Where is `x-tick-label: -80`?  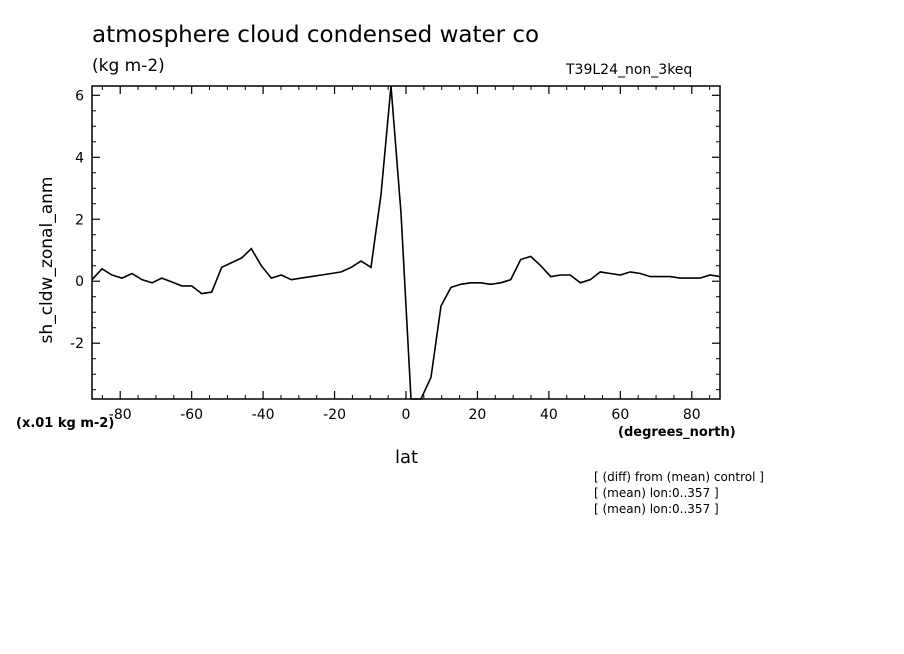
x-tick-label: -80 is located at coordinates (120, 415).